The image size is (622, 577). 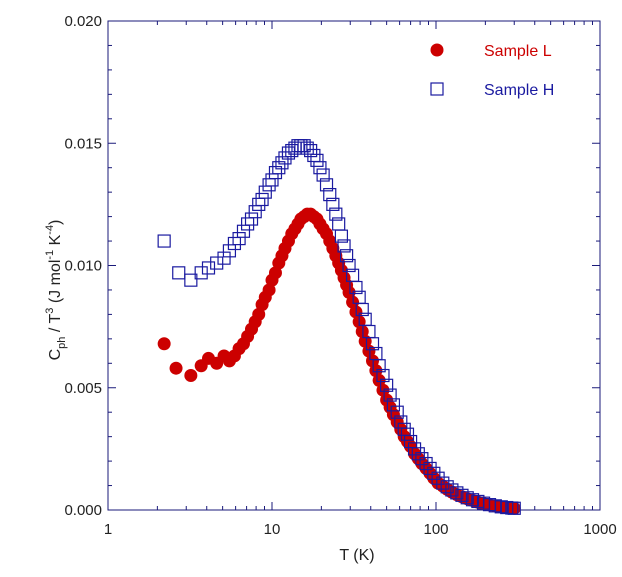 I want to click on x-axis-title: T (K), so click(x=356, y=555).